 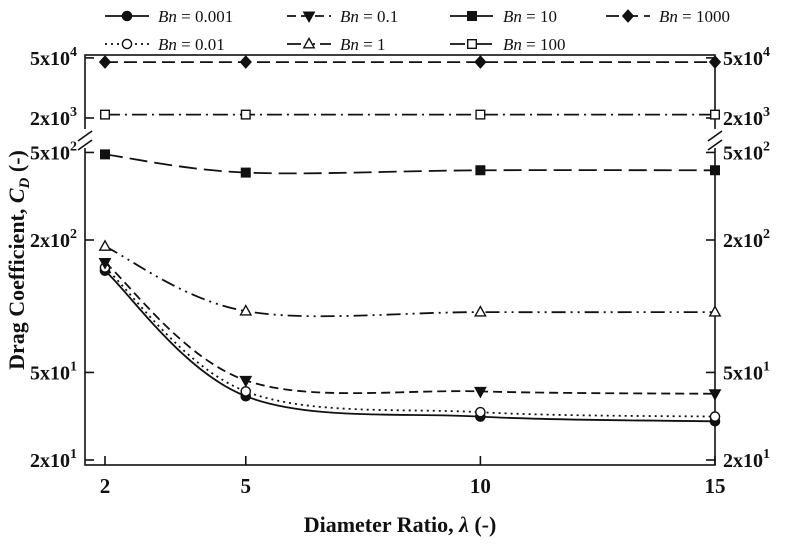 What do you see at coordinates (534, 44) in the screenshot?
I see `legend-label: Bn = 100` at bounding box center [534, 44].